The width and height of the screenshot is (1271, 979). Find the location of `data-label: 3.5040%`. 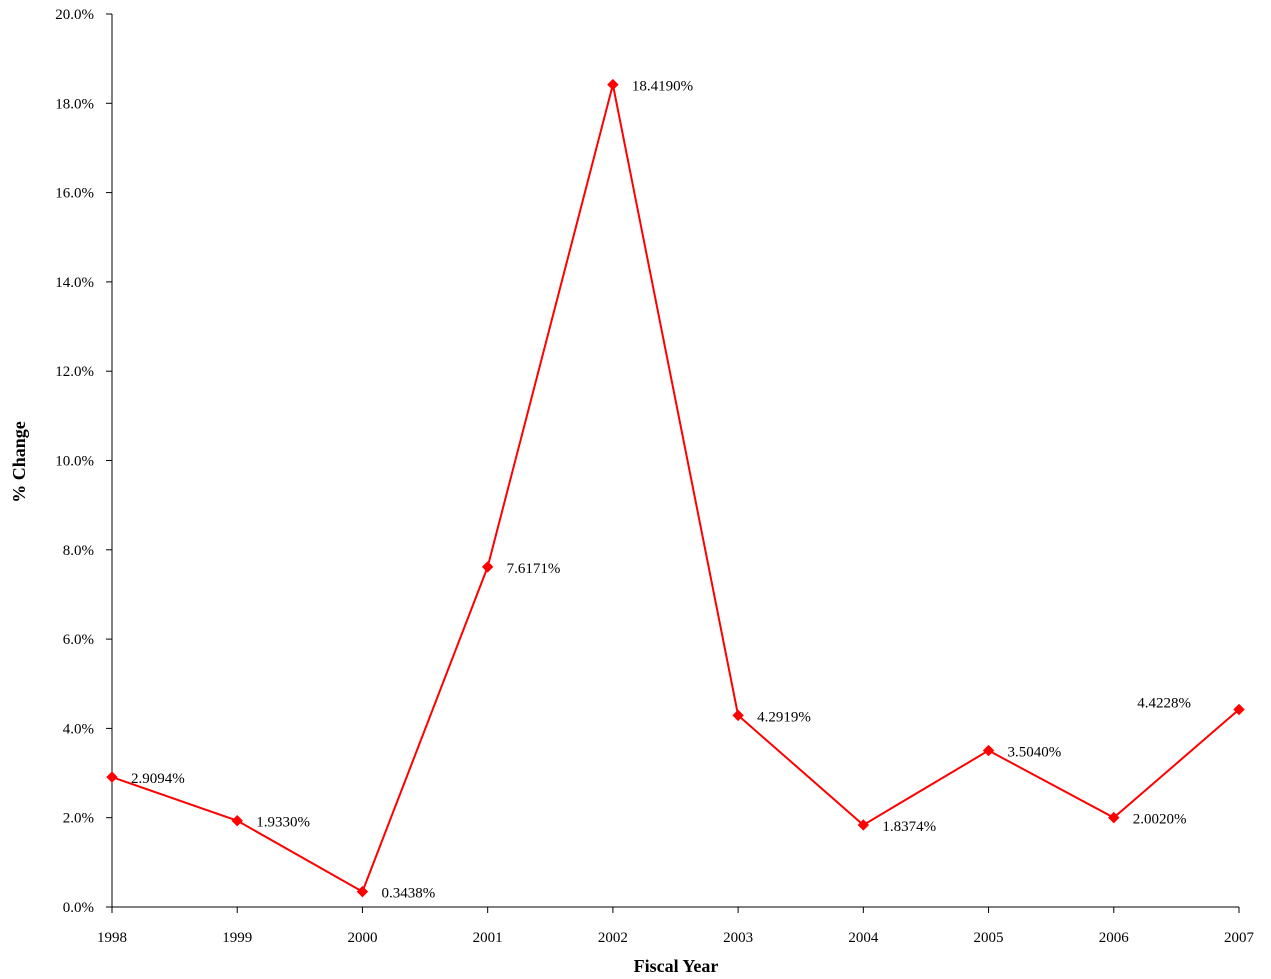

data-label: 3.5040% is located at coordinates (1035, 753).